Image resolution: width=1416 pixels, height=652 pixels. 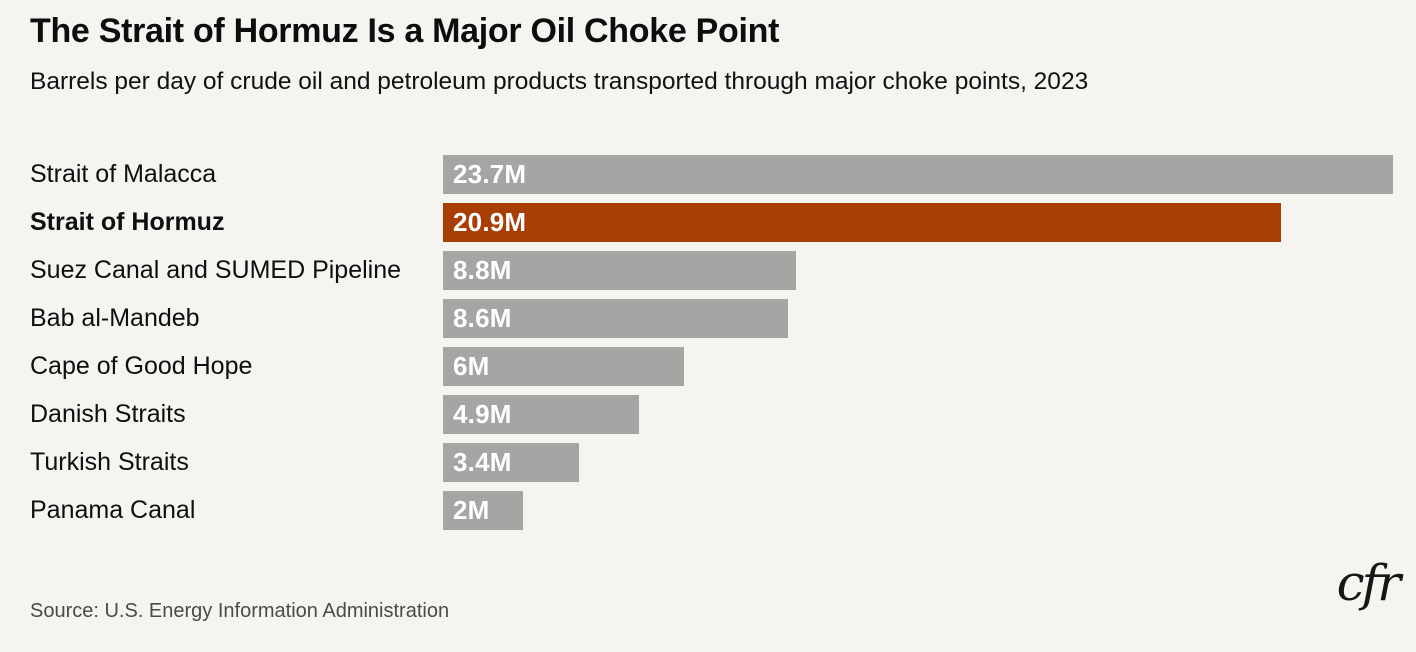 What do you see at coordinates (141, 366) in the screenshot?
I see `category-label: Cape of Good Hope` at bounding box center [141, 366].